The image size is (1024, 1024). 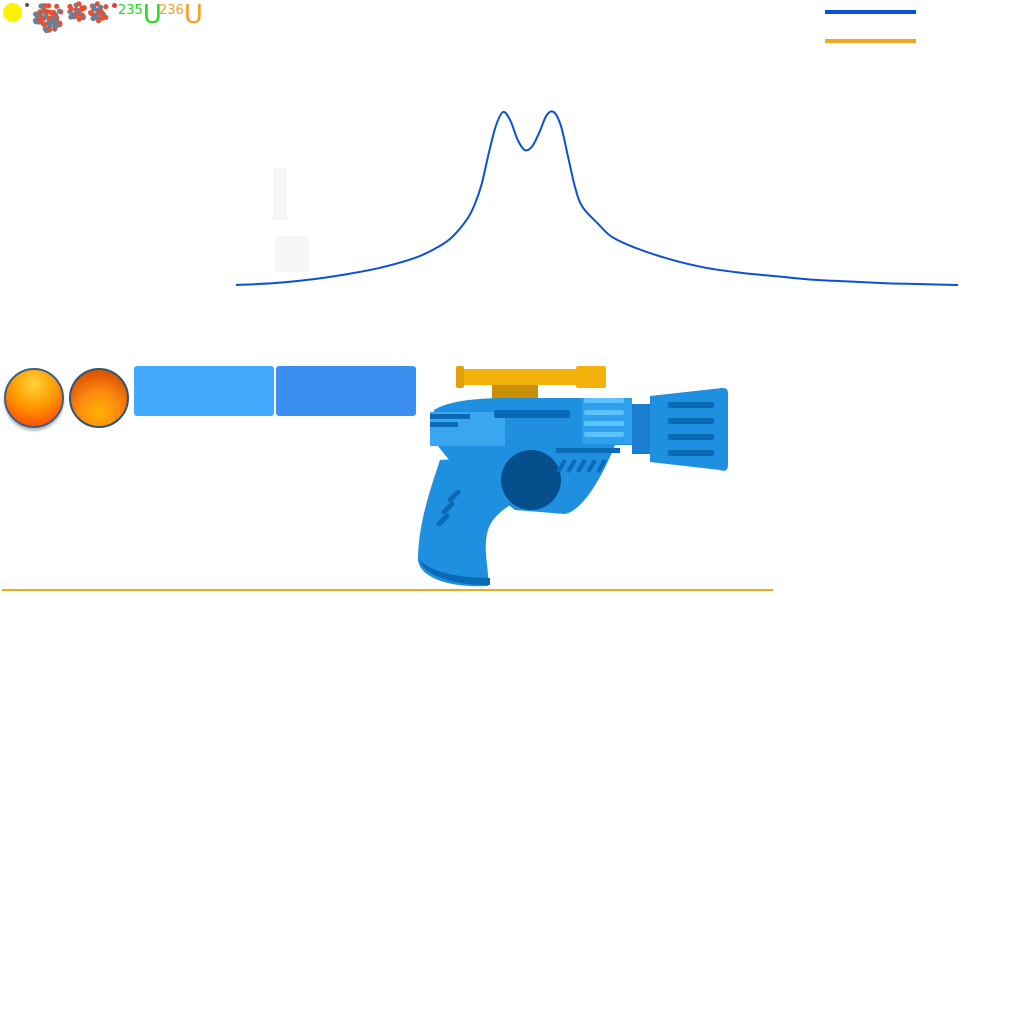 I want to click on nucleus-icons, so click(x=70, y=17).